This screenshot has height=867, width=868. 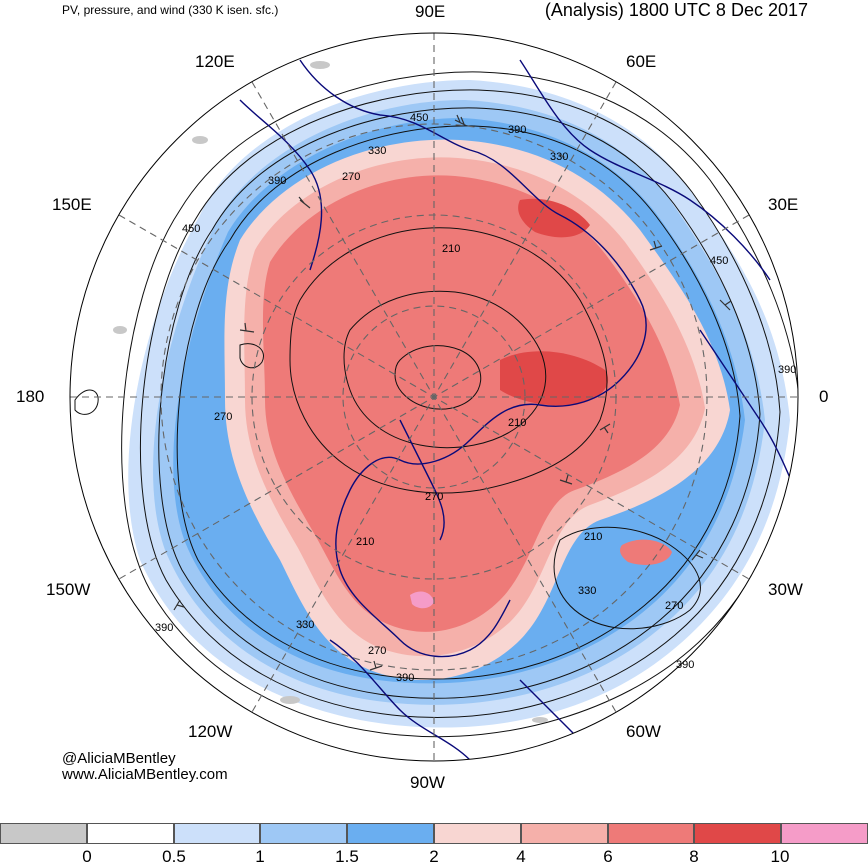 What do you see at coordinates (422, 600) in the screenshot?
I see `pv-hotspot-na` at bounding box center [422, 600].